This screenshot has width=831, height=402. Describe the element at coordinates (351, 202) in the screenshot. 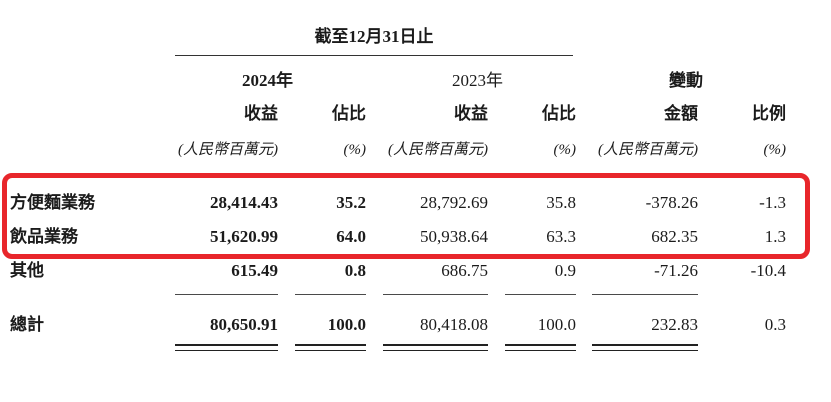

I see `cell-value: 35.2` at that location.